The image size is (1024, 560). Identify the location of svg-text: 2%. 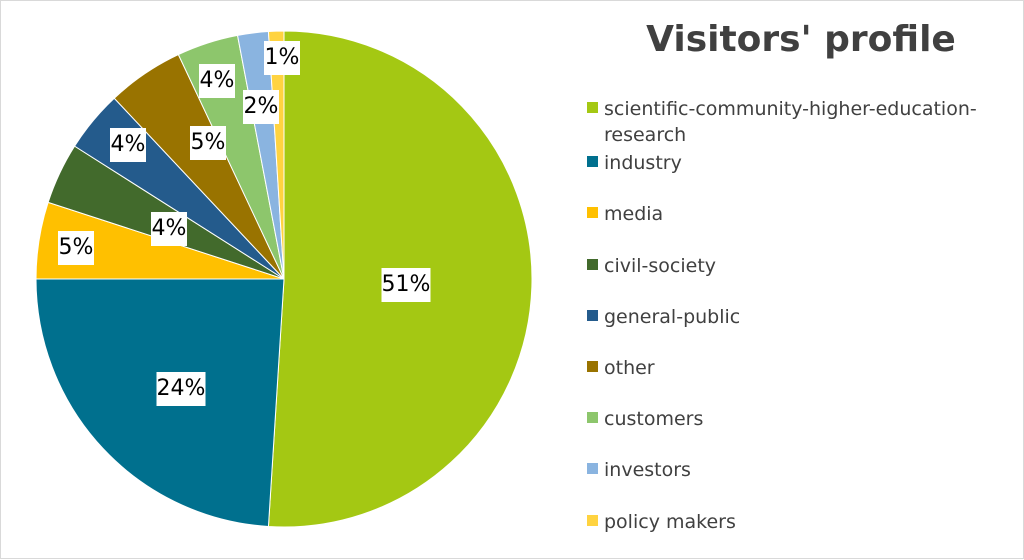
(261, 106).